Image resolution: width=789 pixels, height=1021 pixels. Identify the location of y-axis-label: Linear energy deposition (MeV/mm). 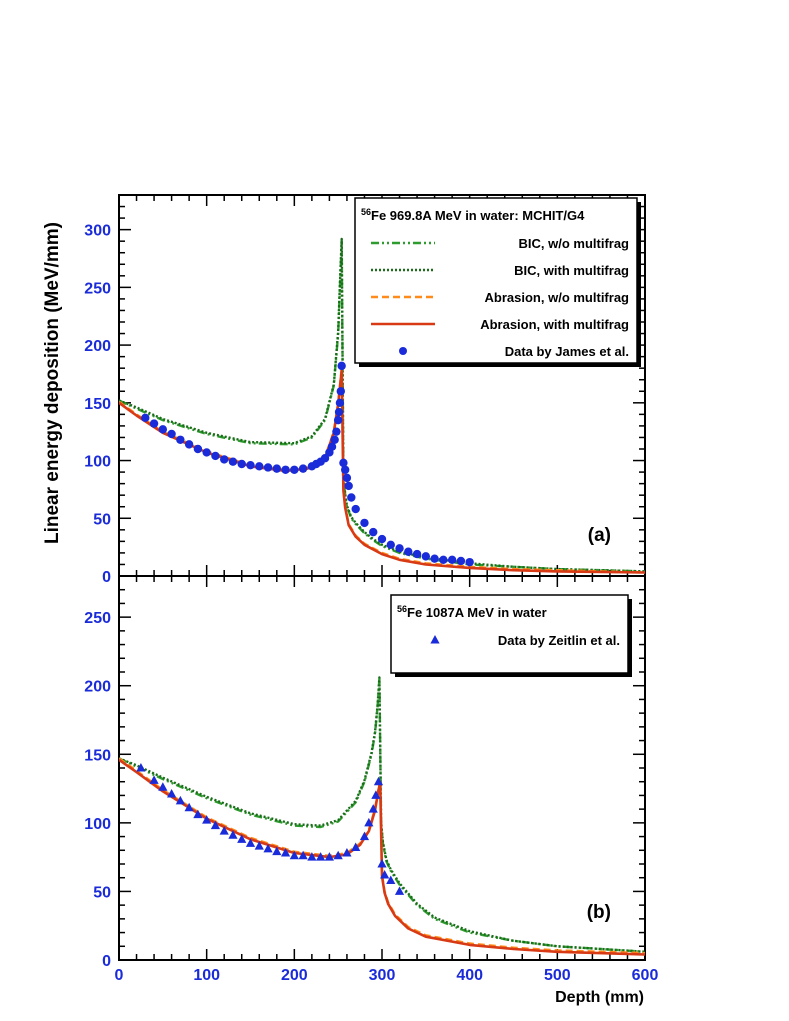
(52, 383).